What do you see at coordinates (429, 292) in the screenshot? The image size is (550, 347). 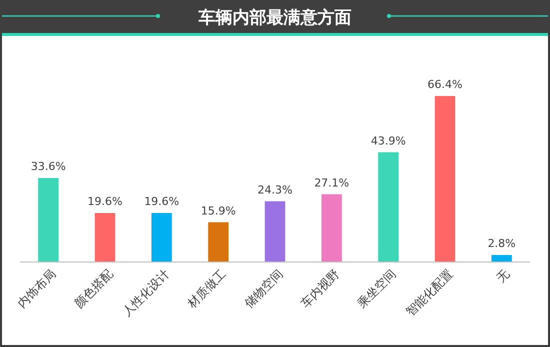 I see `x-tick-label: 智能化配置` at bounding box center [429, 292].